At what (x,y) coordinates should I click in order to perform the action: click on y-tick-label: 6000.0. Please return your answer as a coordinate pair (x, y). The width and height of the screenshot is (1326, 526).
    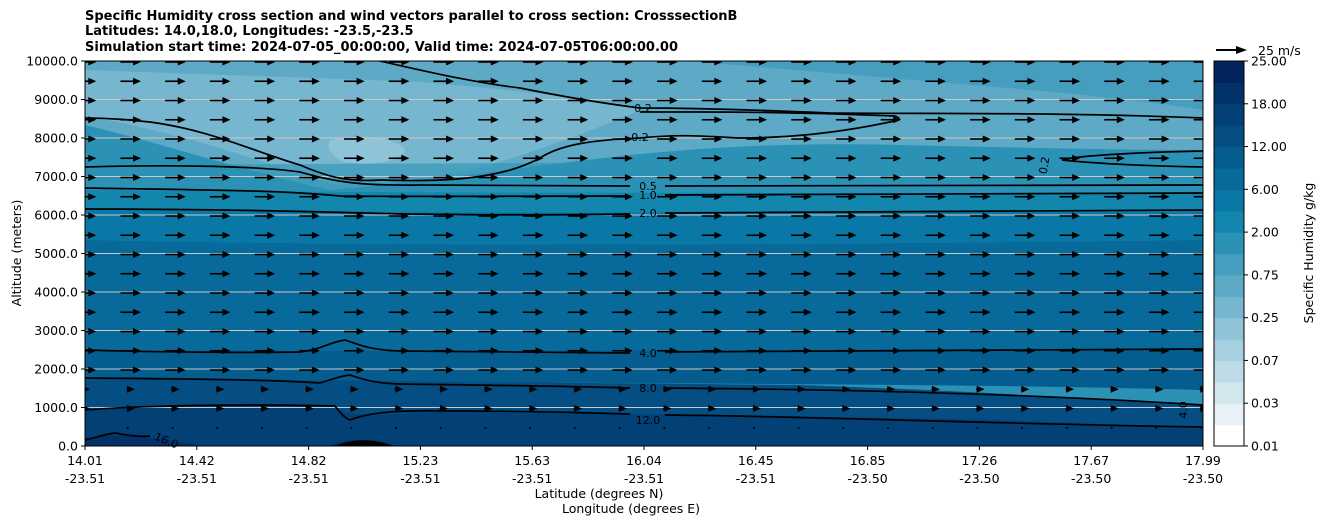
    Looking at the image, I should click on (56, 215).